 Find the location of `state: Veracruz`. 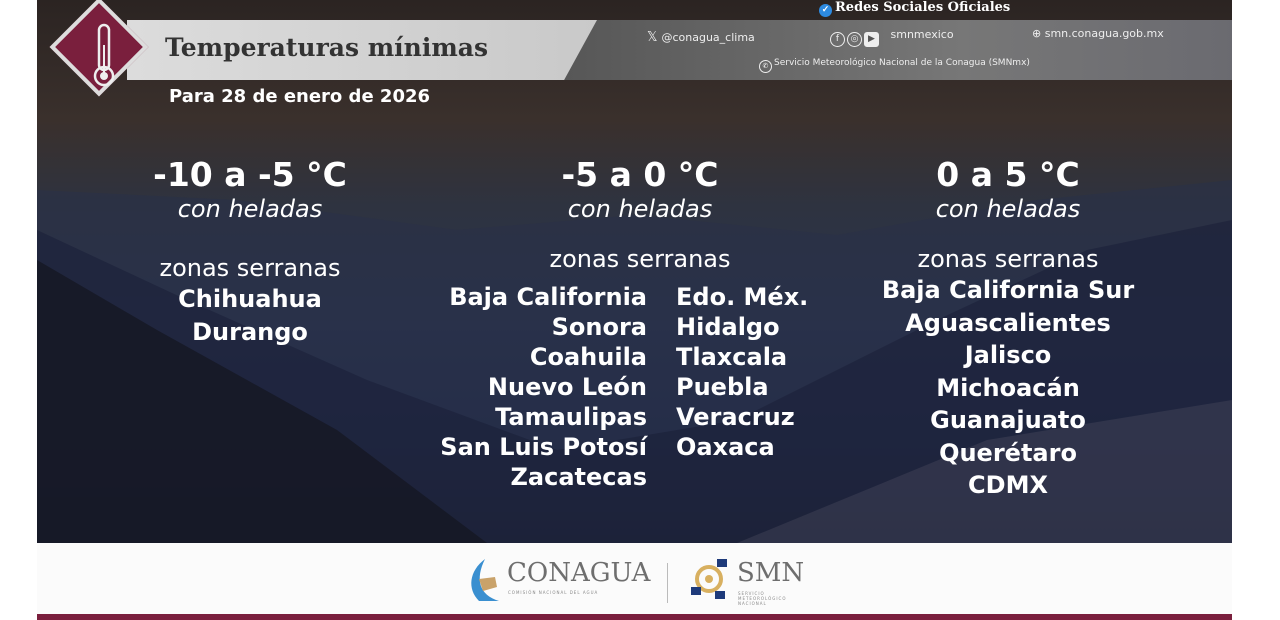

state: Veracruz is located at coordinates (735, 417).